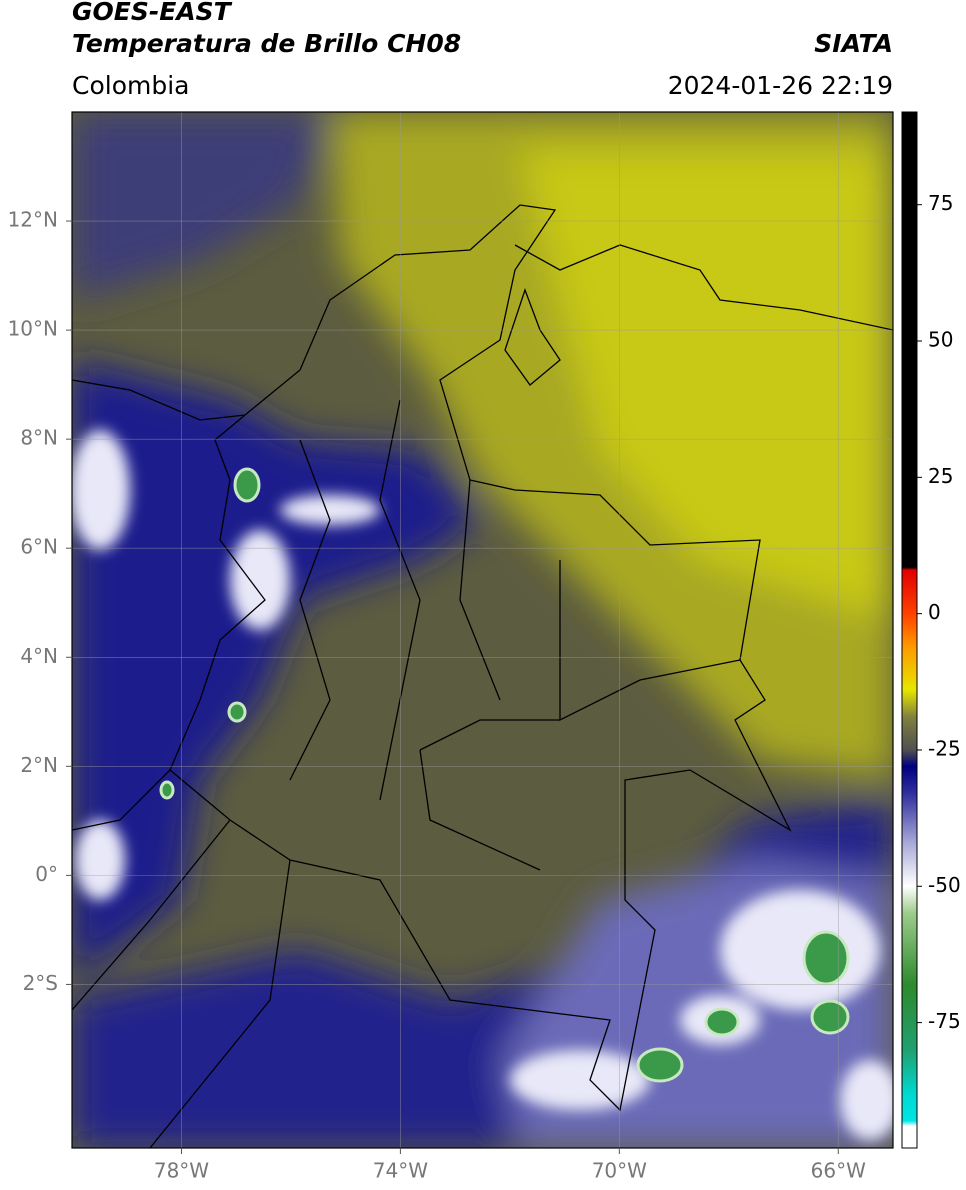  I want to click on region: Colombia, so click(130, 85).